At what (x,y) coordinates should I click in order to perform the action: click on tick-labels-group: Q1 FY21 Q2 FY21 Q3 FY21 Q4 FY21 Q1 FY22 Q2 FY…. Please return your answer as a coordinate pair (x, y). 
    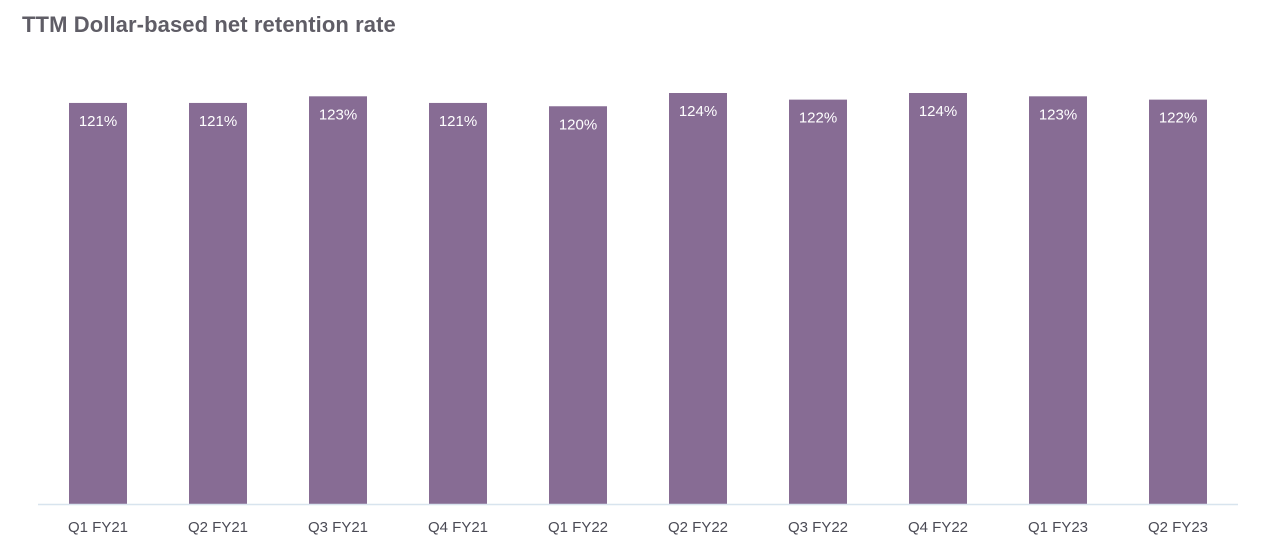
    Looking at the image, I should click on (638, 527).